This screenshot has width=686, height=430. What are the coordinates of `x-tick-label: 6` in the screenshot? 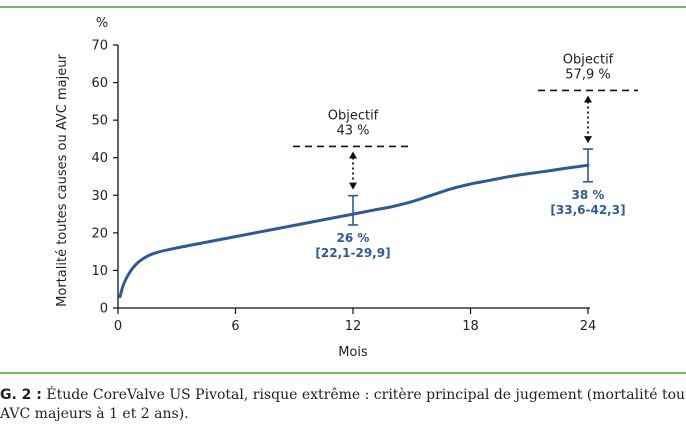 It's located at (235, 326).